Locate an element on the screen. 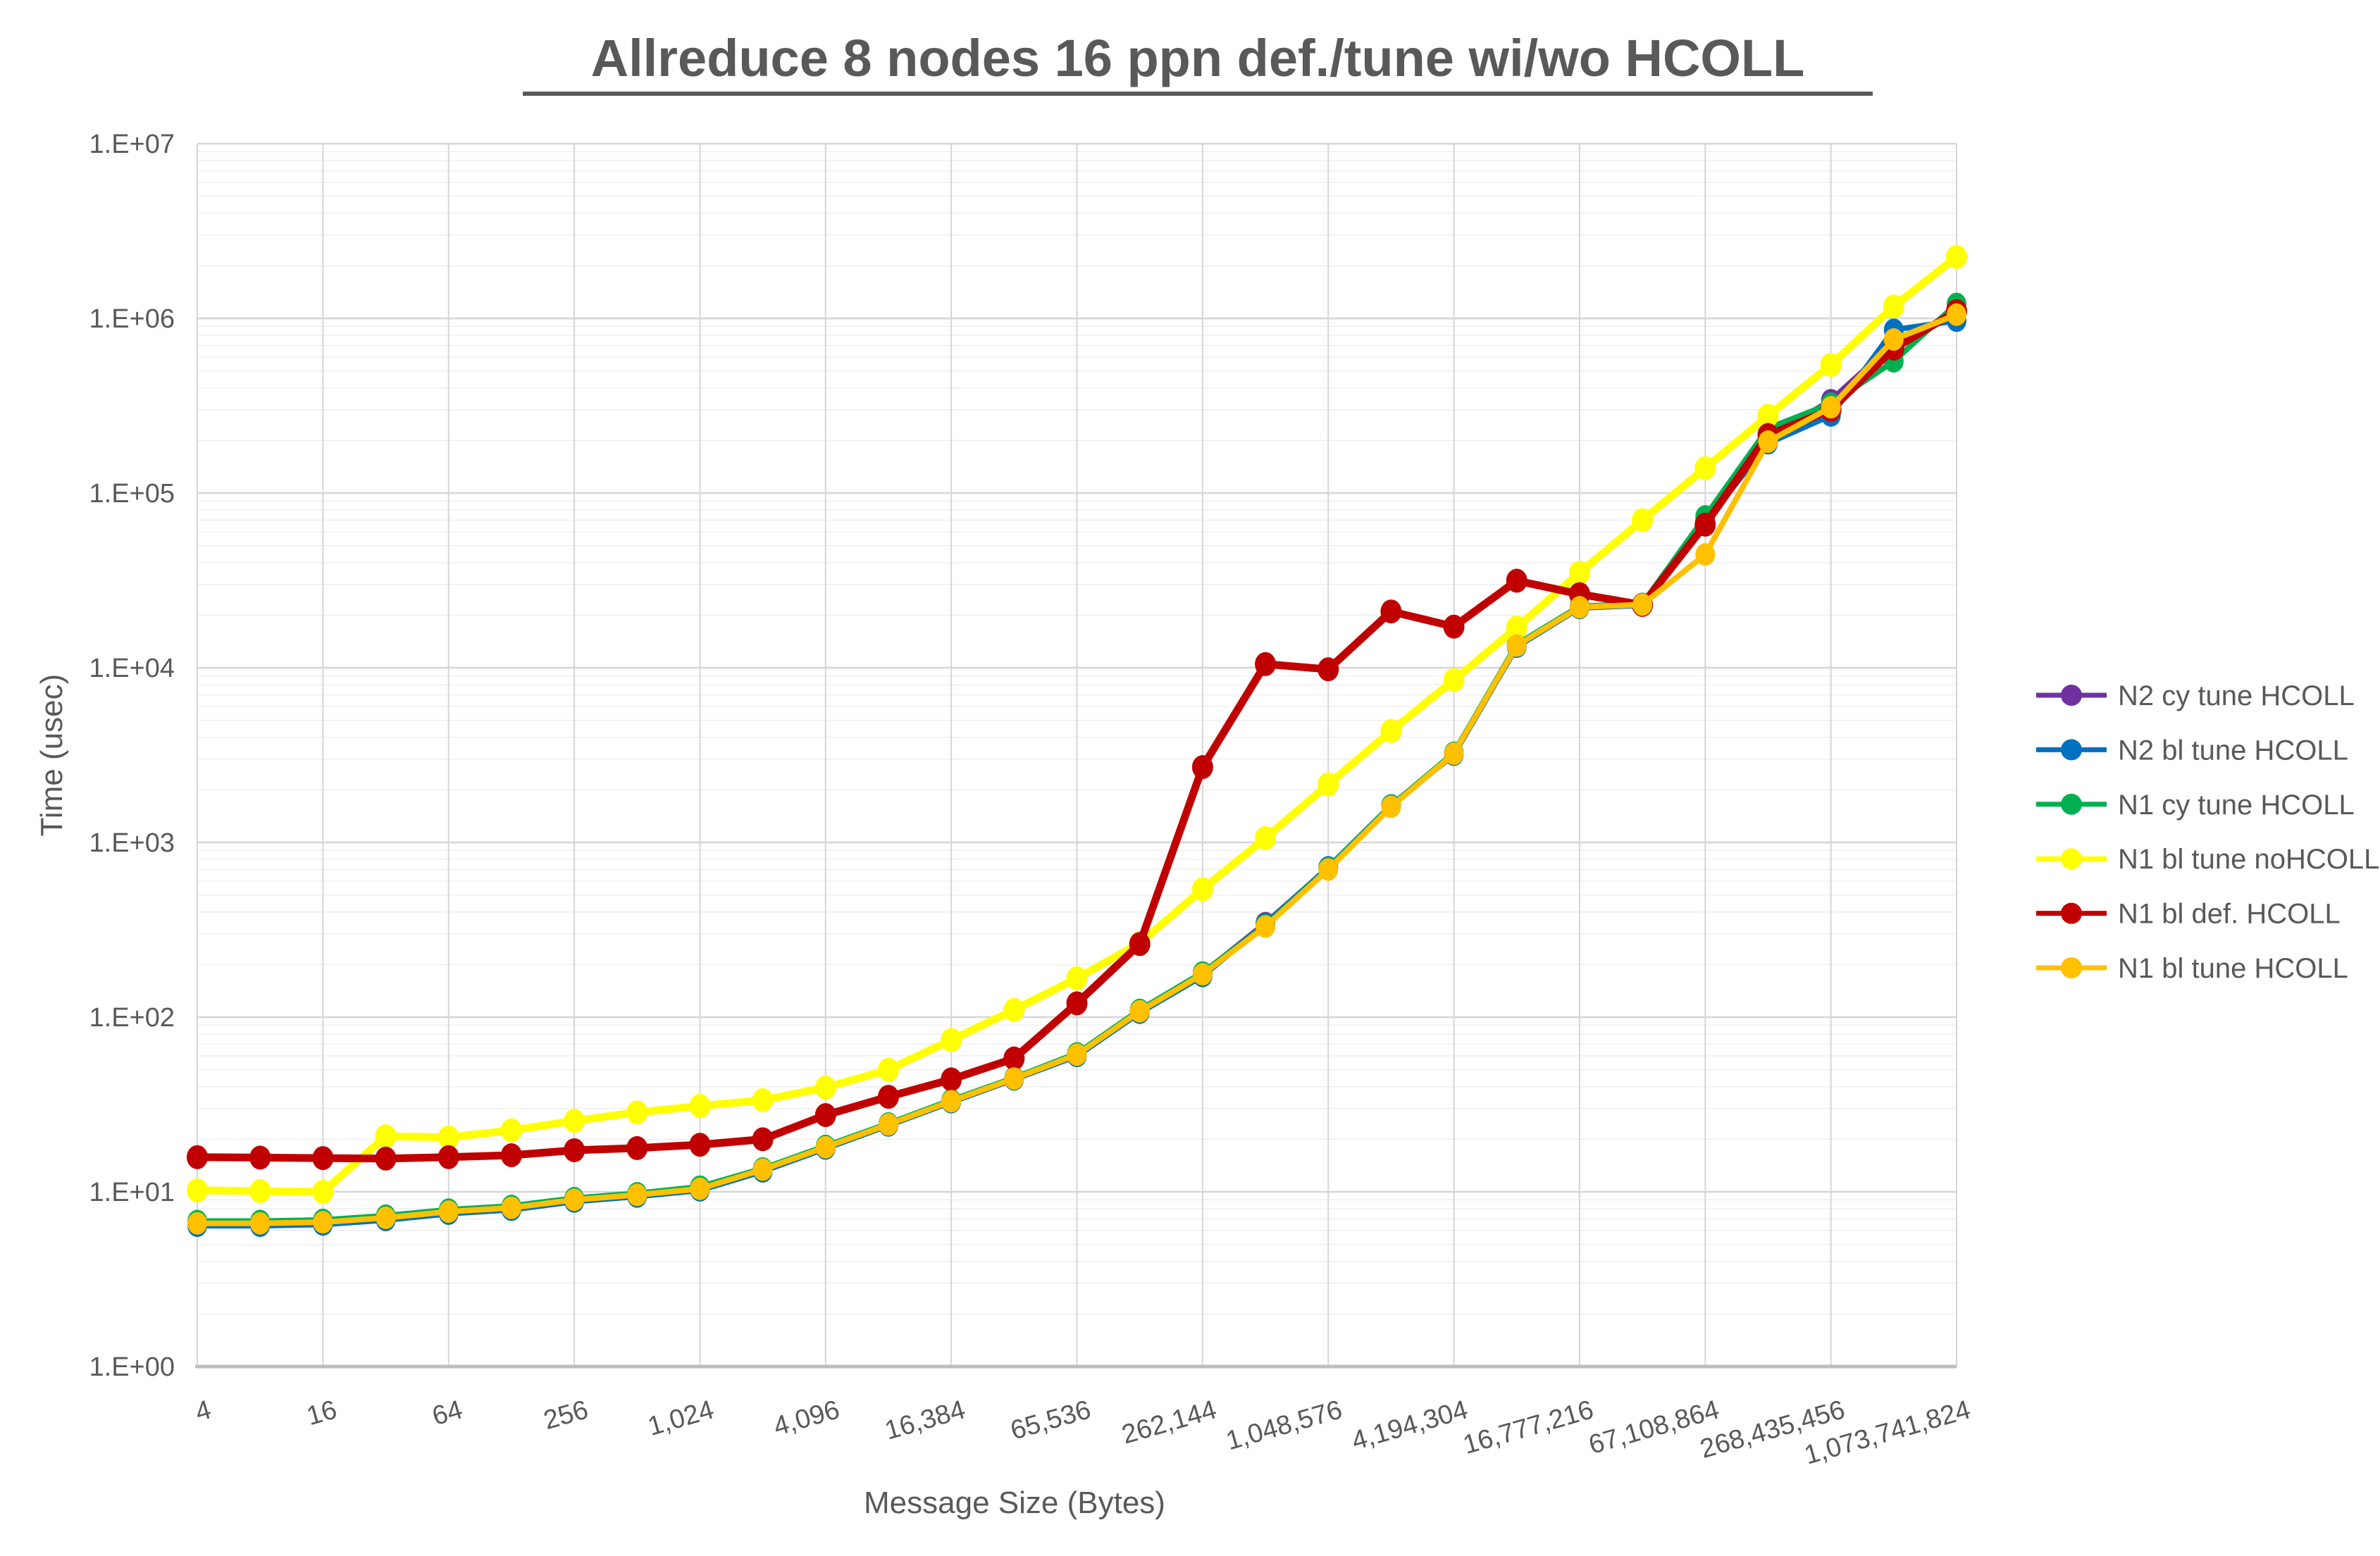  legend-item-n2-bl-tune-hcoll: N2 bl tune HCOLL is located at coordinates (2192, 750).